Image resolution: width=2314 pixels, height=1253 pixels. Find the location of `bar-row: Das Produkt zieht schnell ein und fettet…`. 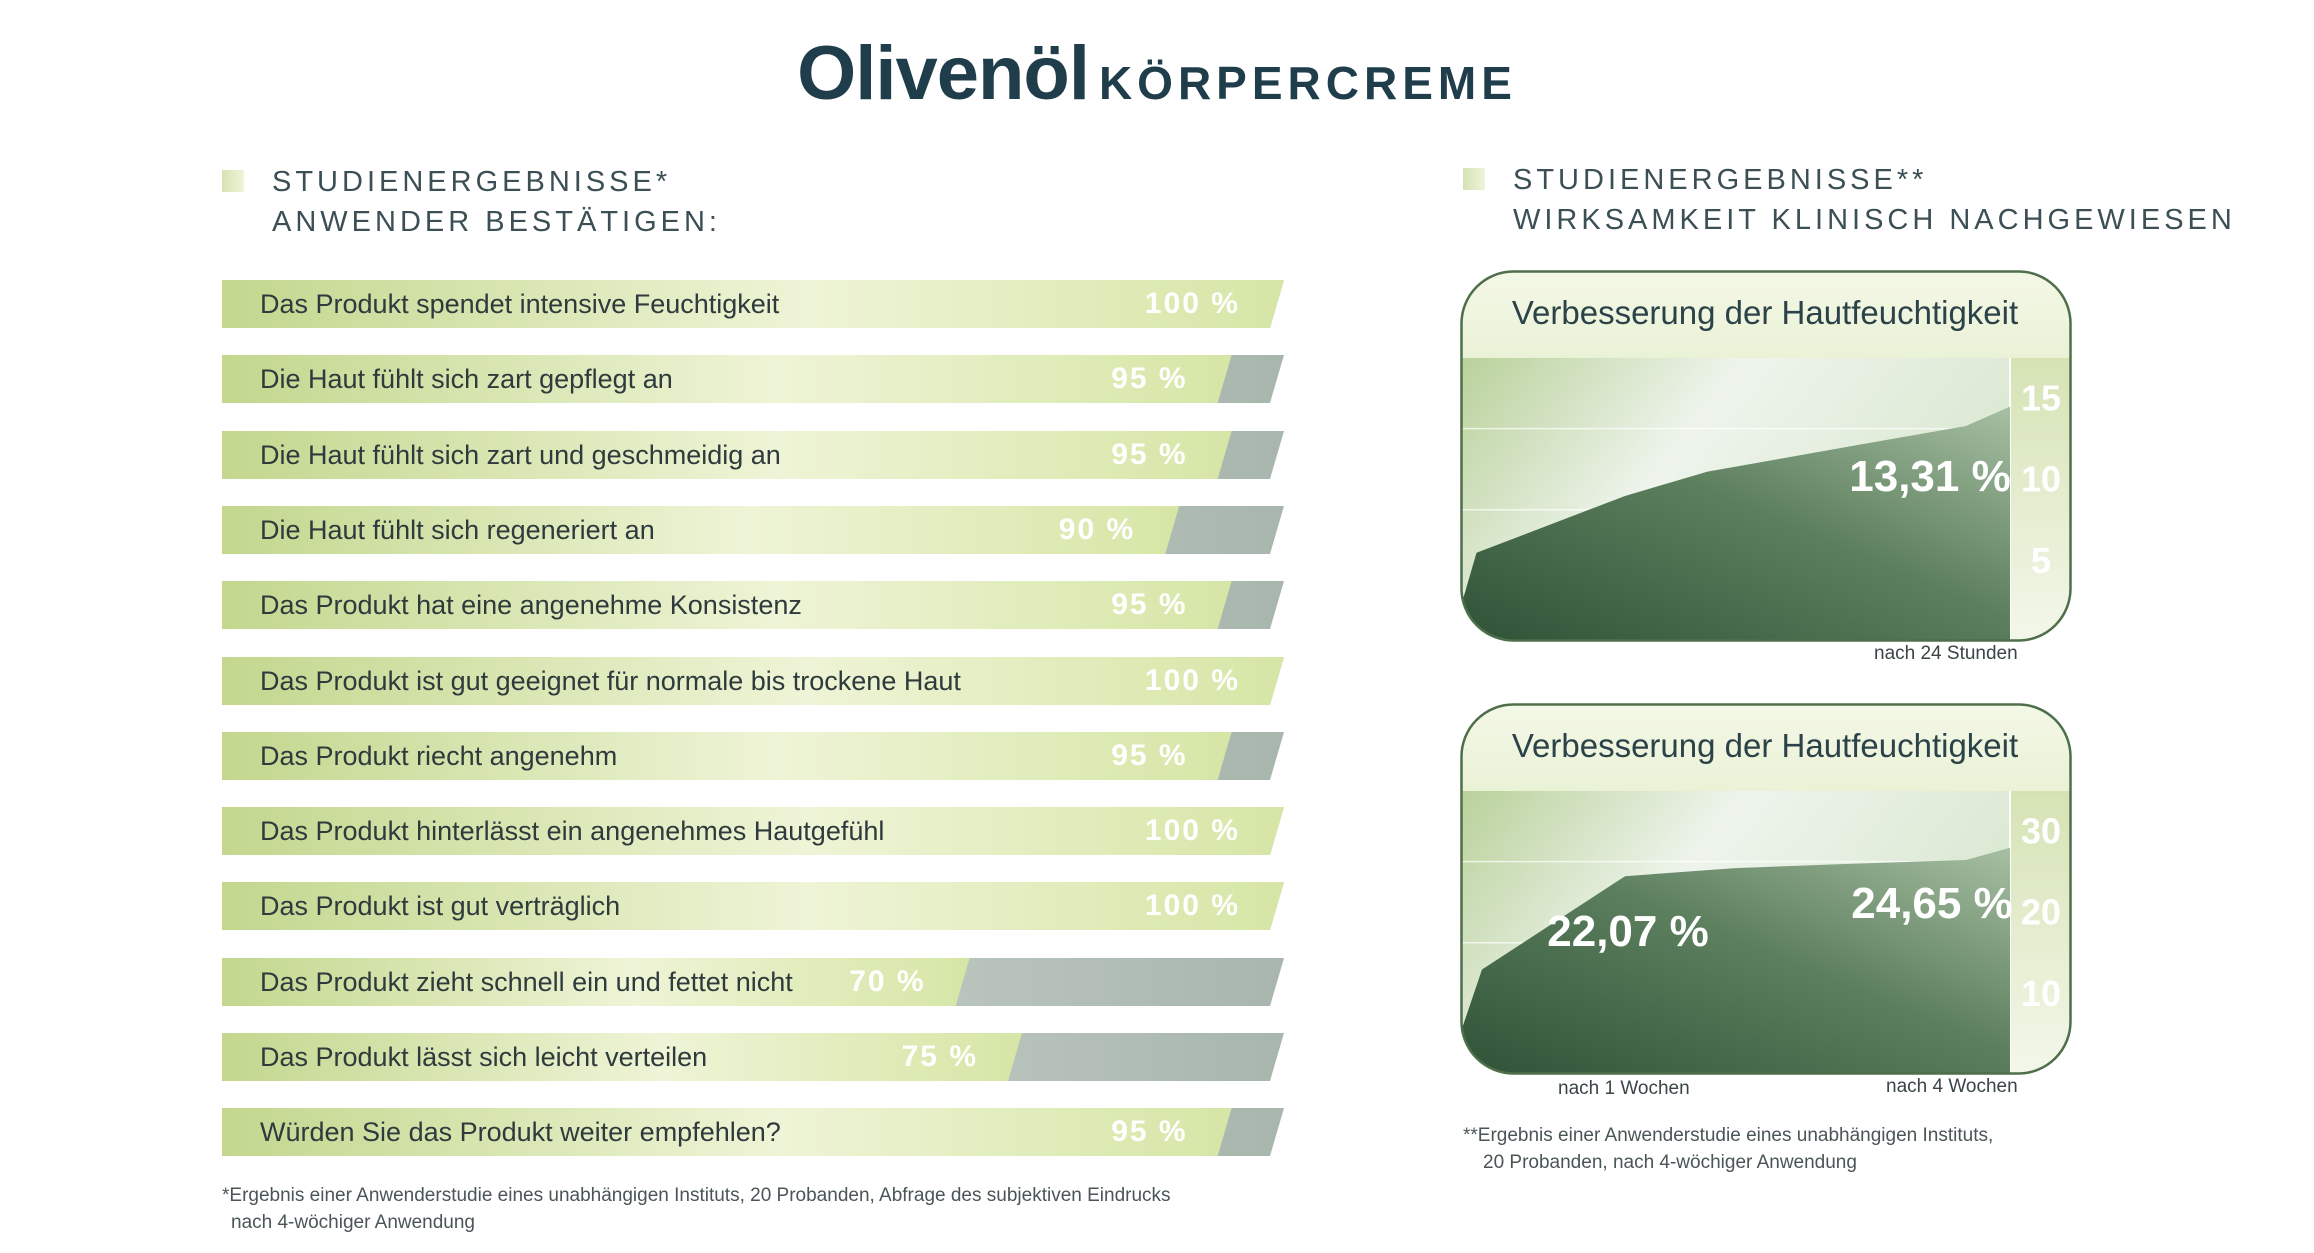

bar-row: Das Produkt zieht schnell ein und fettet… is located at coordinates (753, 981).